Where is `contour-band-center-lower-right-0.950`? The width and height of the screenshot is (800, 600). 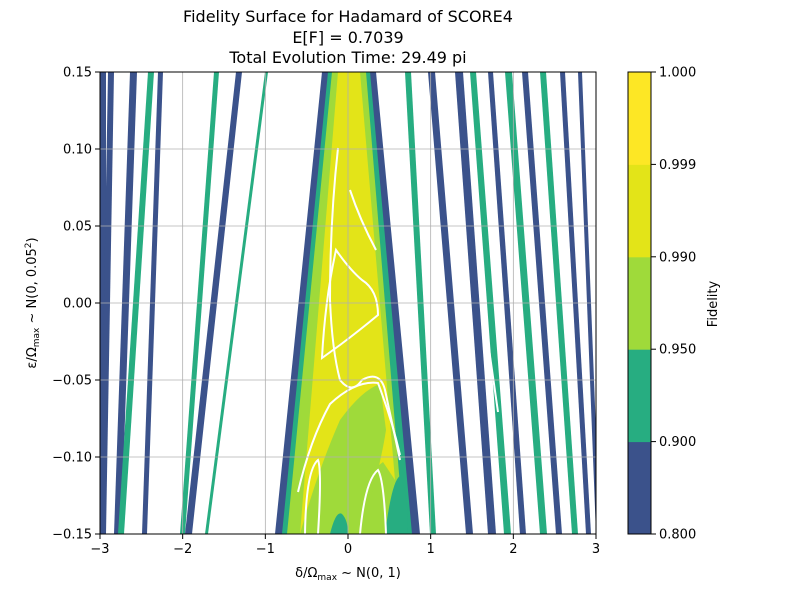 contour-band-center-lower-right-0.950 is located at coordinates (396, 505).